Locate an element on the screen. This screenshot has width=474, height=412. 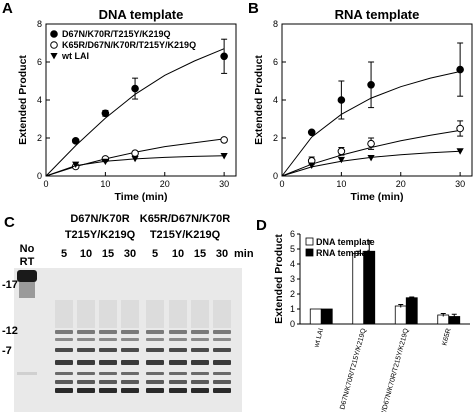
gel-no-rt-line1: No is located at coordinates (27, 249).